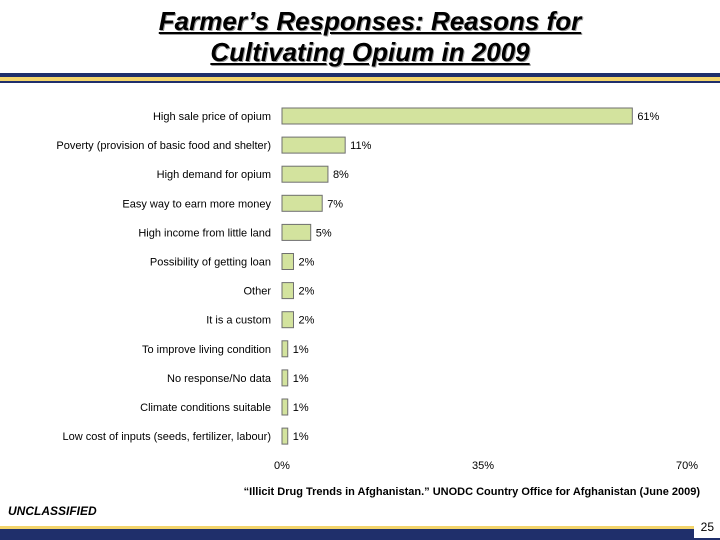 Image resolution: width=720 pixels, height=540 pixels. Describe the element at coordinates (341, 175) in the screenshot. I see `bar-value-label: 8%` at that location.